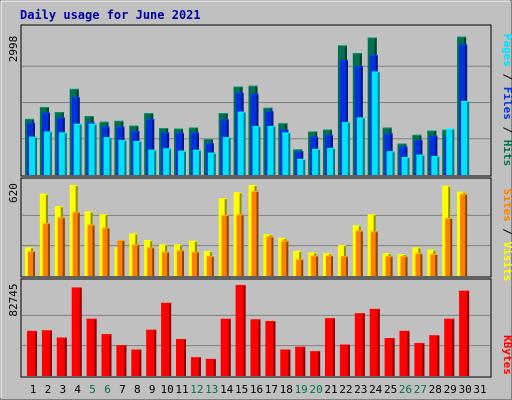  I want to click on kbytes-bar-day-1-shadow, so click(36, 353).